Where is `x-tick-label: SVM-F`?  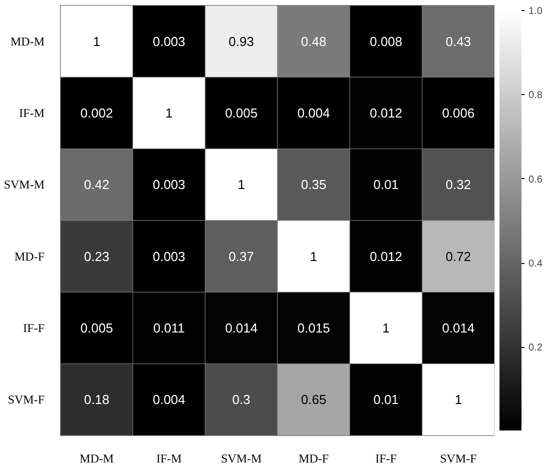
x-tick-label: SVM-F is located at coordinates (458, 459).